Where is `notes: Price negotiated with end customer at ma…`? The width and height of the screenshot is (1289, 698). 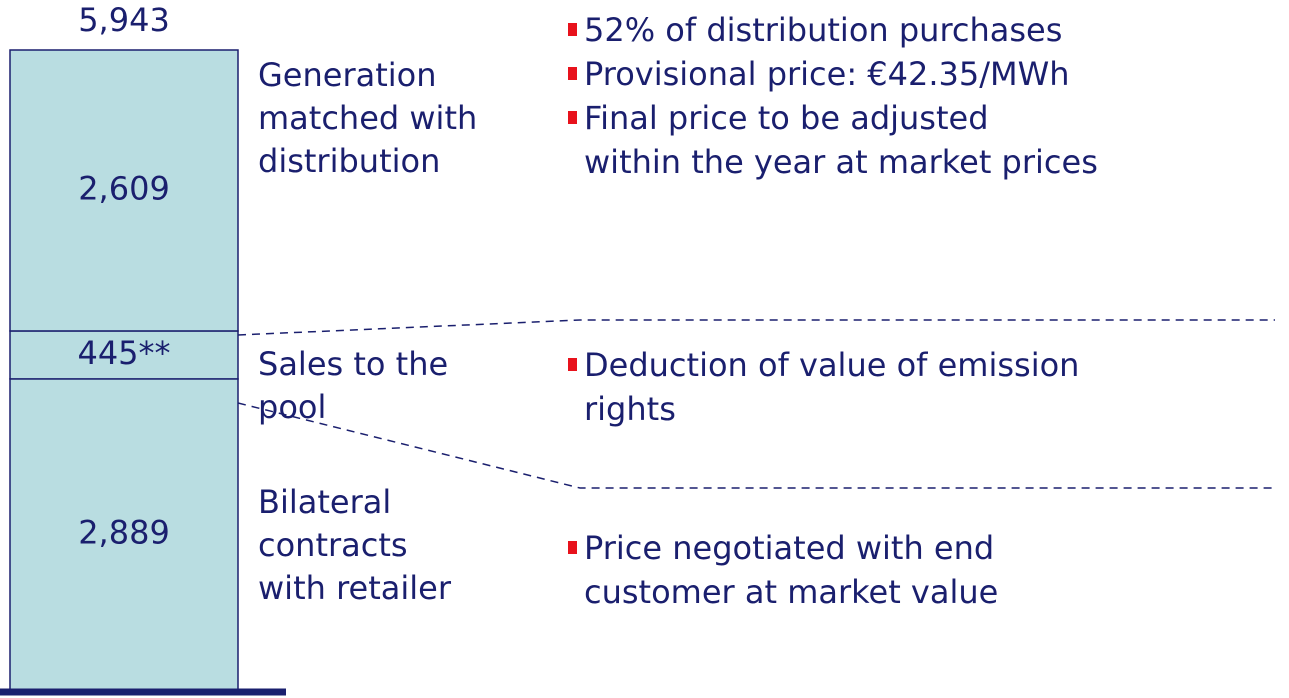
notes: Price negotiated with end customer at ma… is located at coordinates (783, 570).